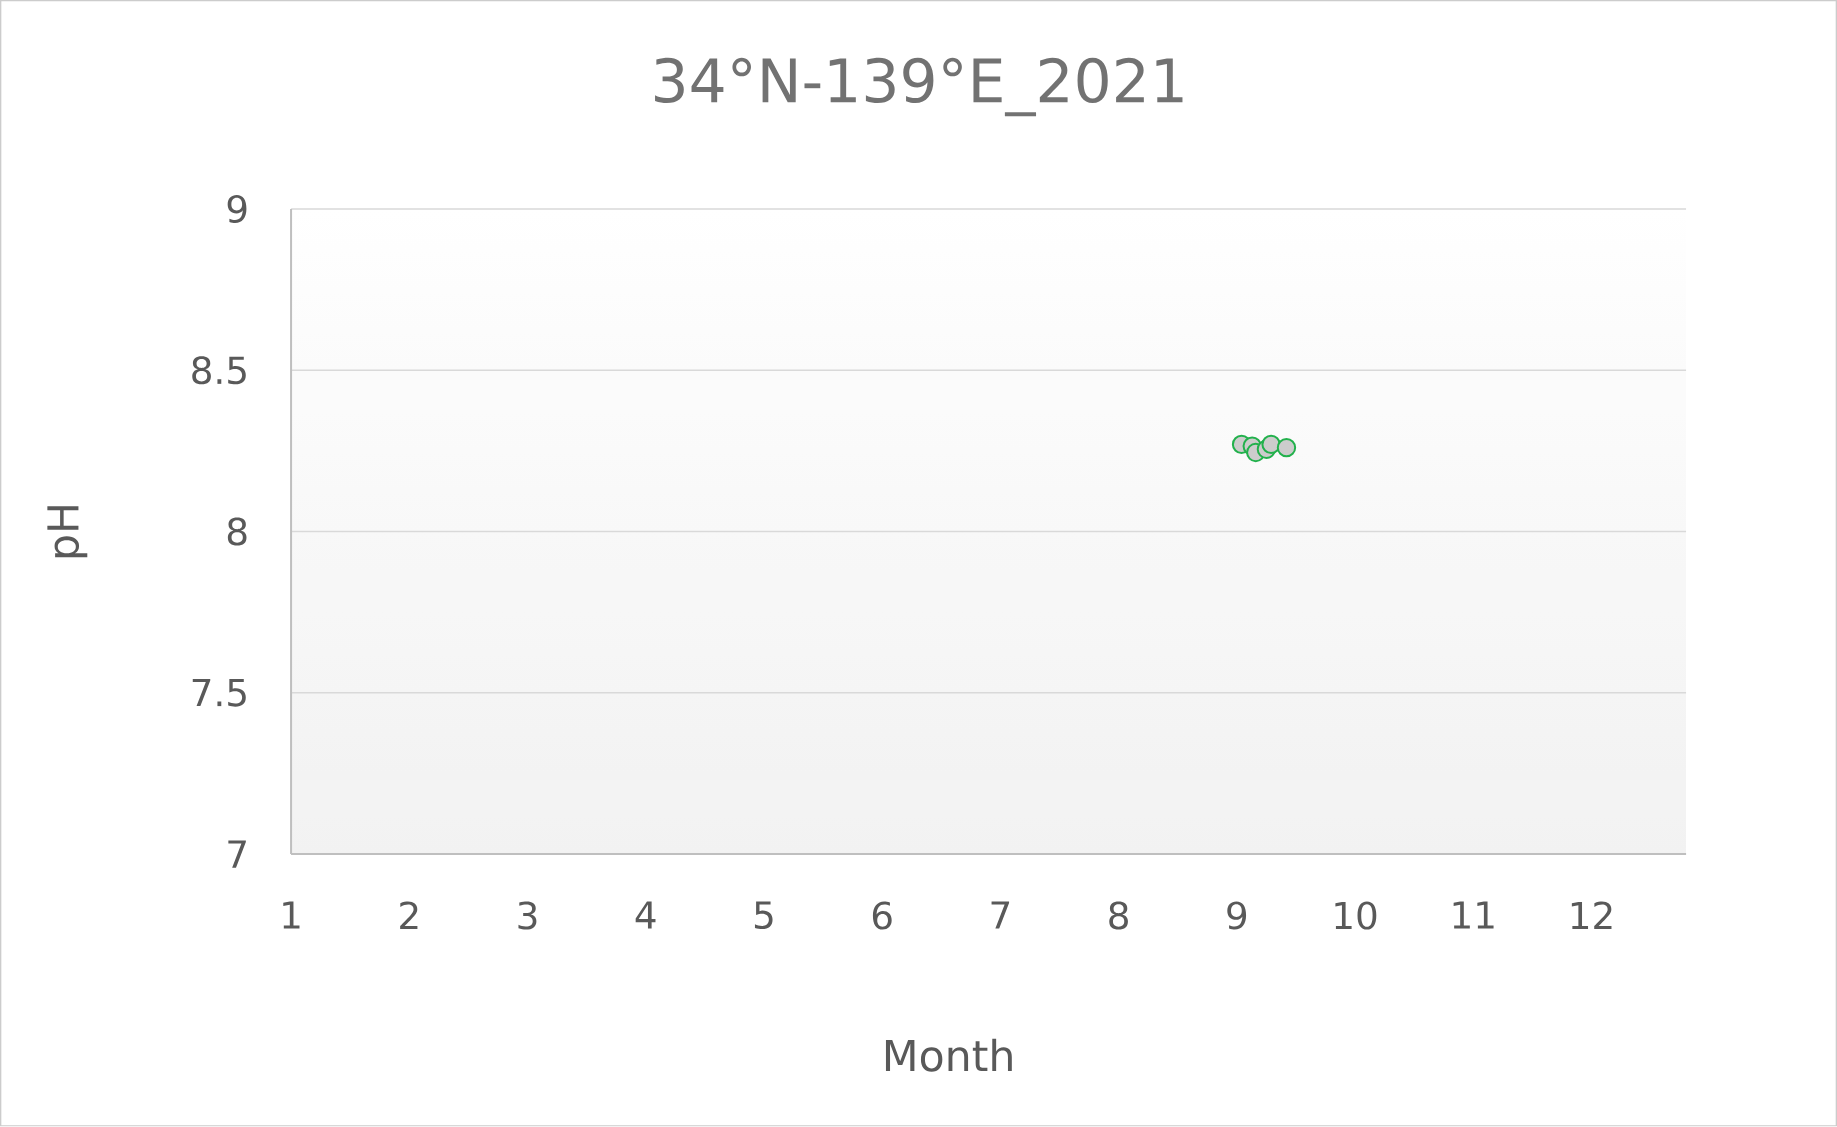 The width and height of the screenshot is (1837, 1127). I want to click on x-tick-label: 6, so click(882, 915).